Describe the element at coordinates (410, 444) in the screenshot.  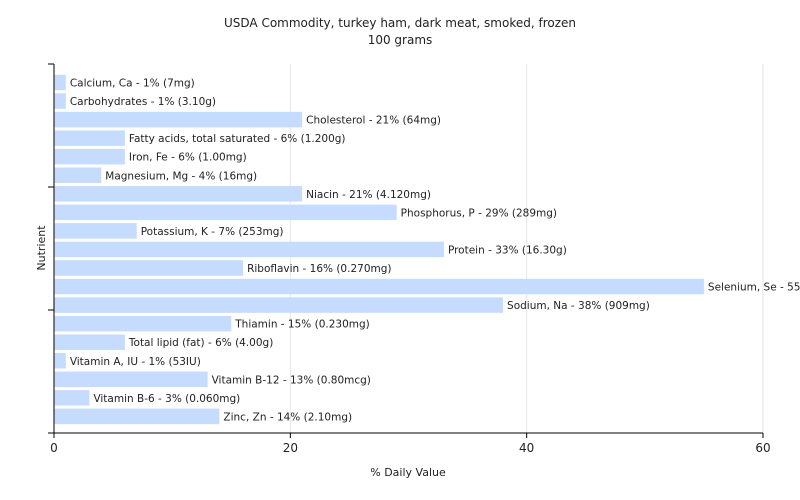
I see `x-axis-ticks: 0 20 40 60` at that location.